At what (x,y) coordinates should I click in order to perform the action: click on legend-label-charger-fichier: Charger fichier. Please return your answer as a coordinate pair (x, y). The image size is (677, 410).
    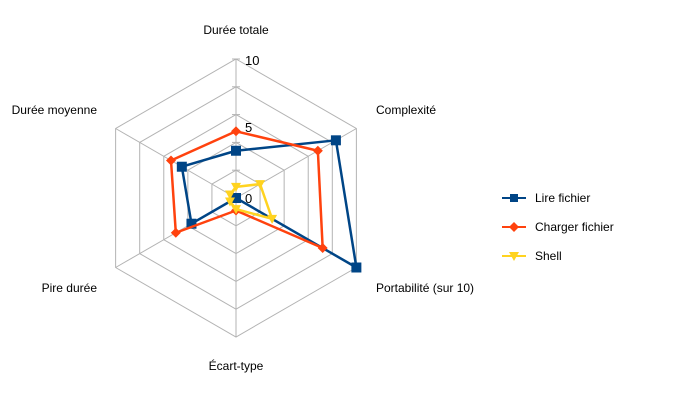
    Looking at the image, I should click on (574, 227).